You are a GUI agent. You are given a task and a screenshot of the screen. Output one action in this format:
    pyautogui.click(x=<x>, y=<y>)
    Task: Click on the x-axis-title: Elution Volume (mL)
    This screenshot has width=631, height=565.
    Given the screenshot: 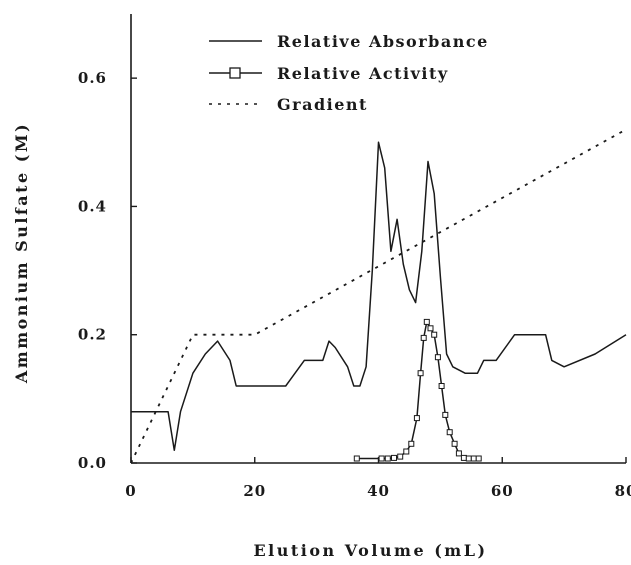 What is the action you would take?
    pyautogui.click(x=370, y=550)
    